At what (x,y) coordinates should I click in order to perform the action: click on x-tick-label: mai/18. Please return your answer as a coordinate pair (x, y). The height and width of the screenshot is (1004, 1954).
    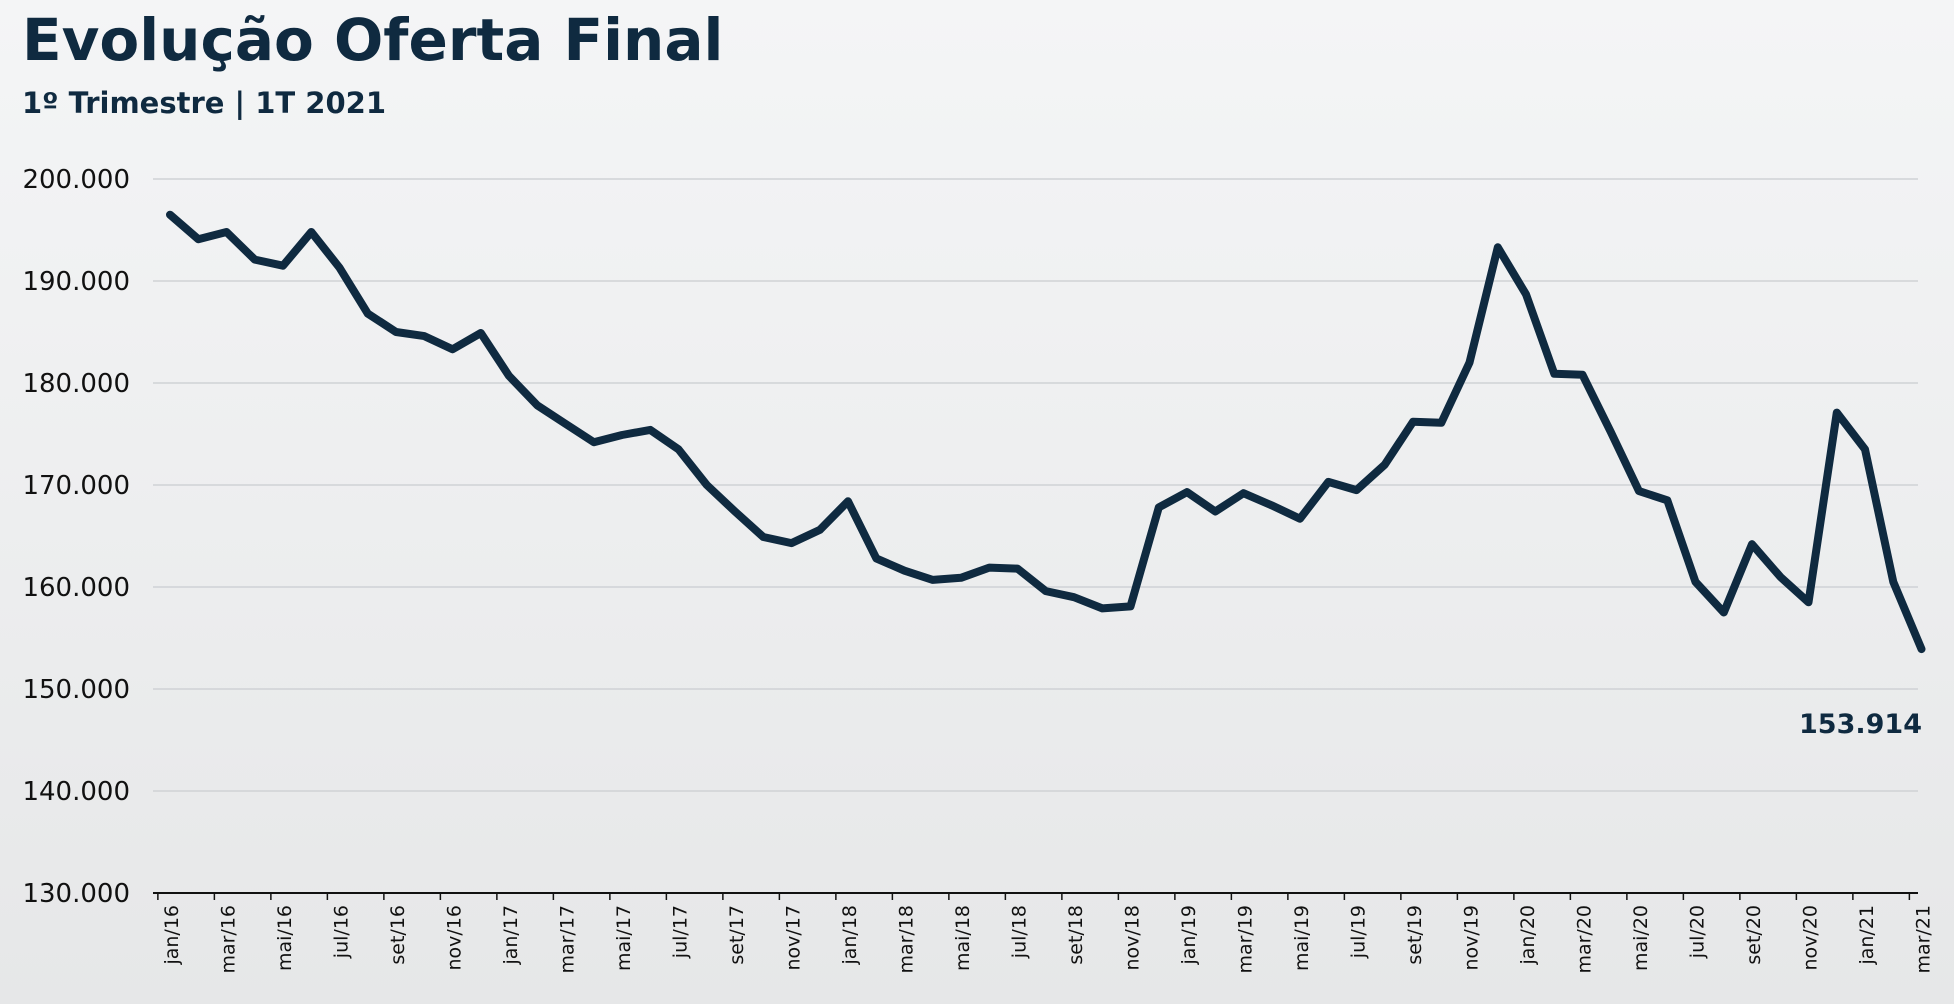
    Looking at the image, I should click on (963, 938).